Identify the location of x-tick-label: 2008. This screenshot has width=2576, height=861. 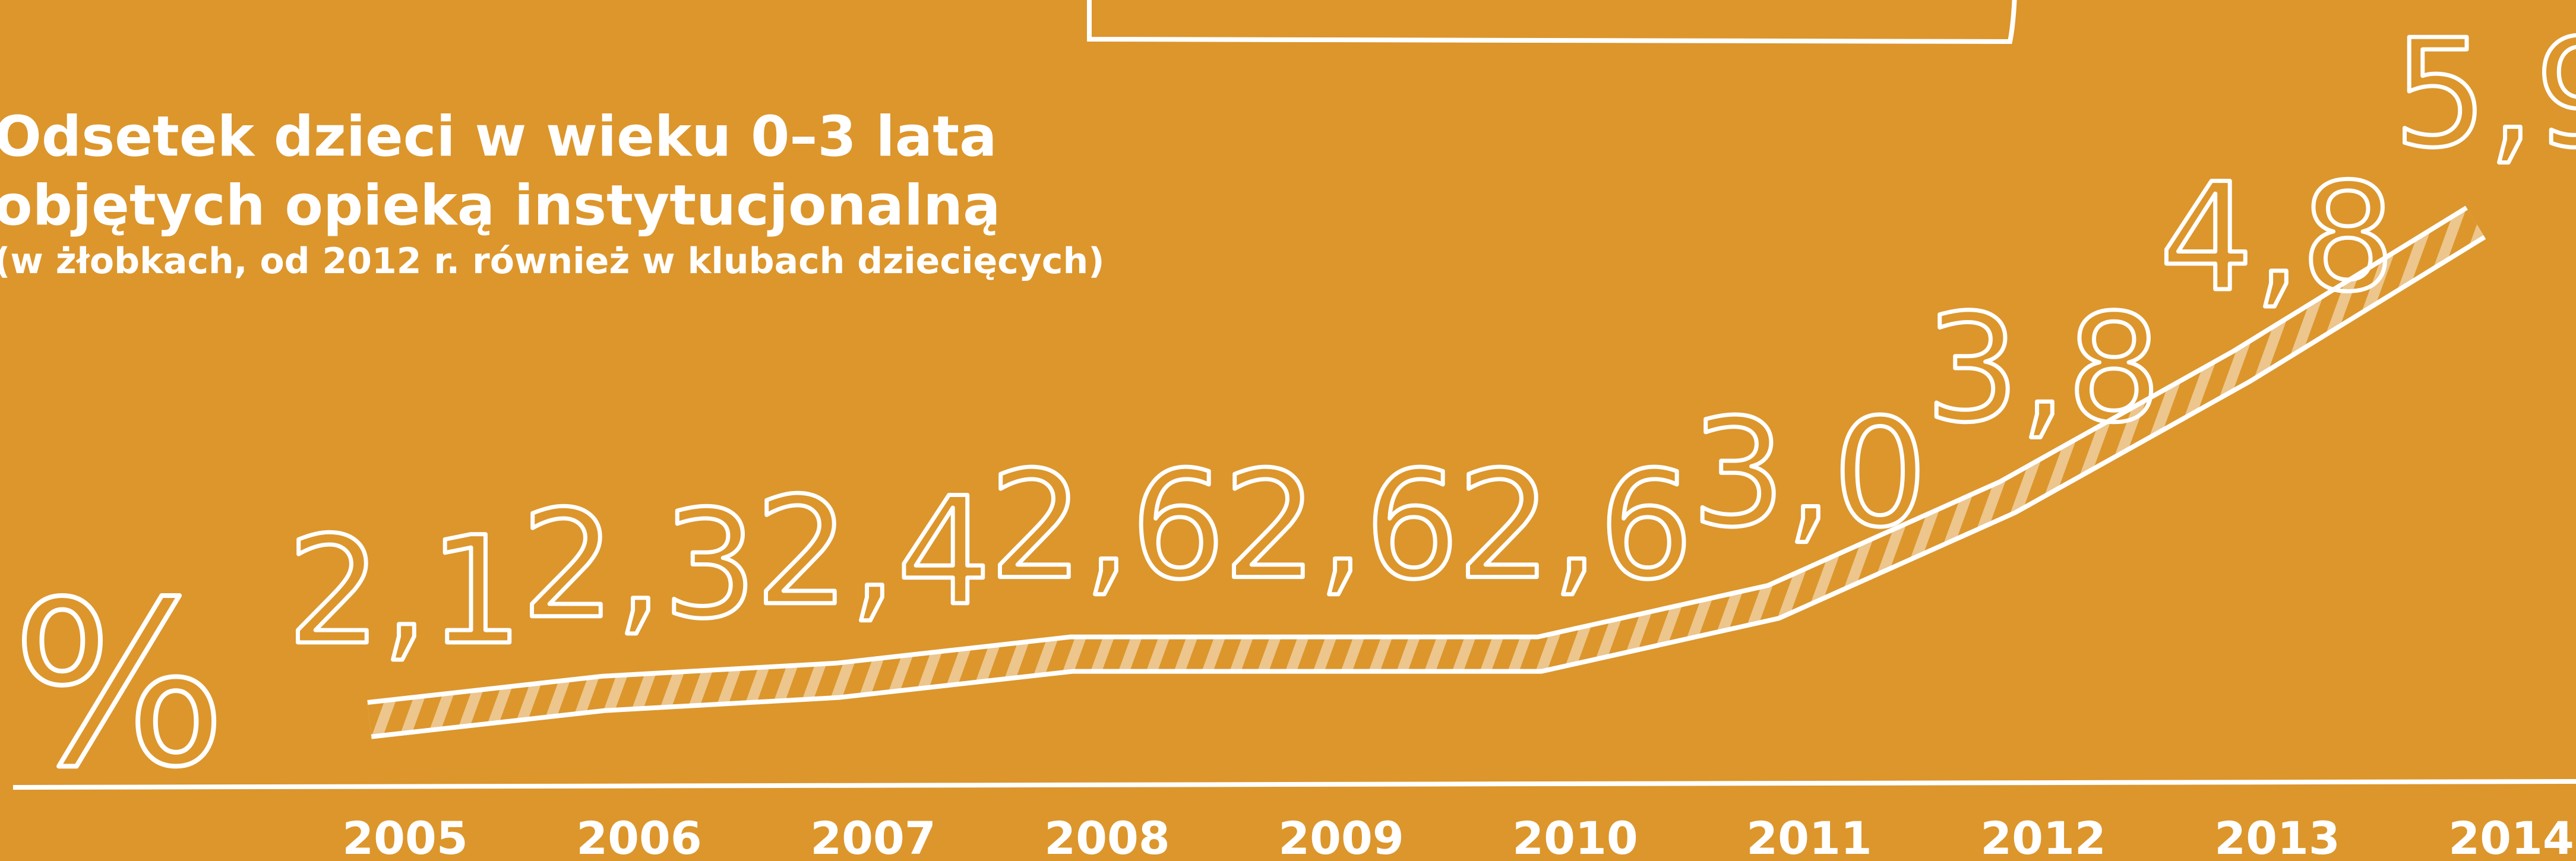
(1107, 836).